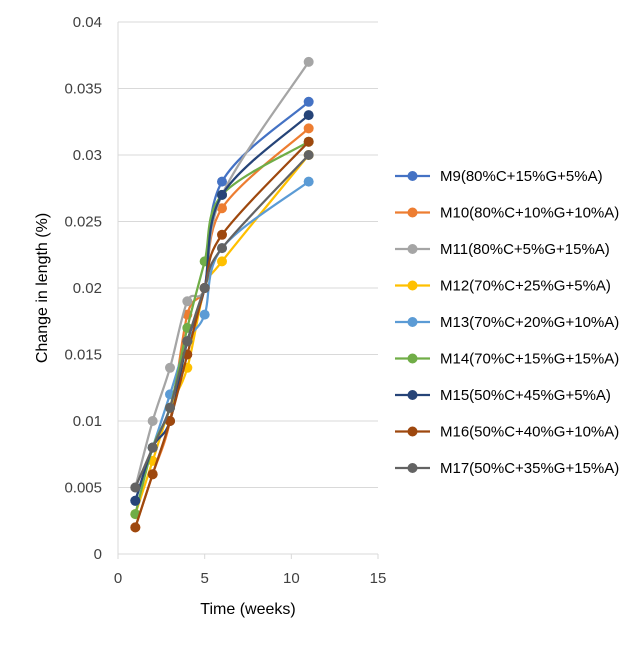  I want to click on legend-item: M16(50%C+40%G+10%A), so click(507, 432).